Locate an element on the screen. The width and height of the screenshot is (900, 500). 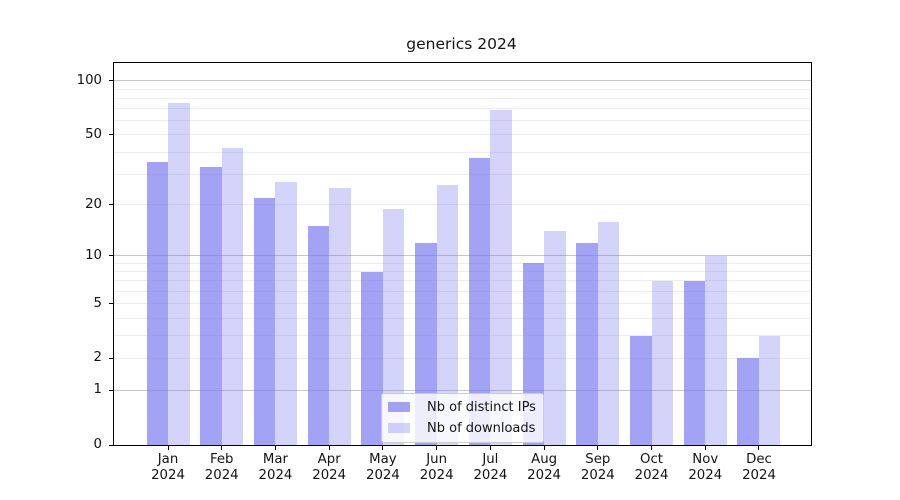
x-axis-tick-label: Aug 2024 is located at coordinates (544, 467).